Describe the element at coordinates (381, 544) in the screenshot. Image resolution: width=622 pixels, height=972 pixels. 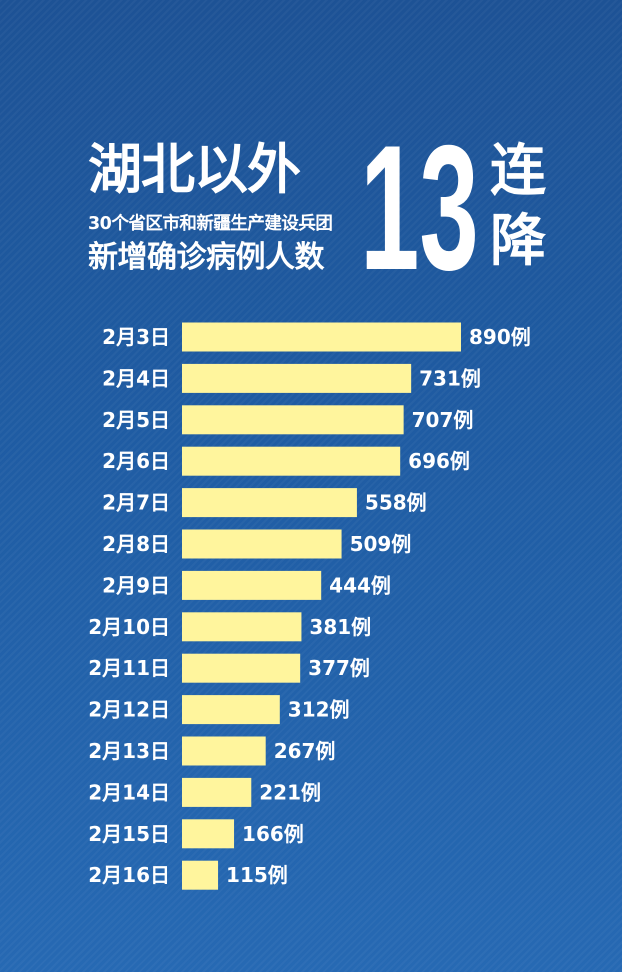
I see `value-label: 509例` at that location.